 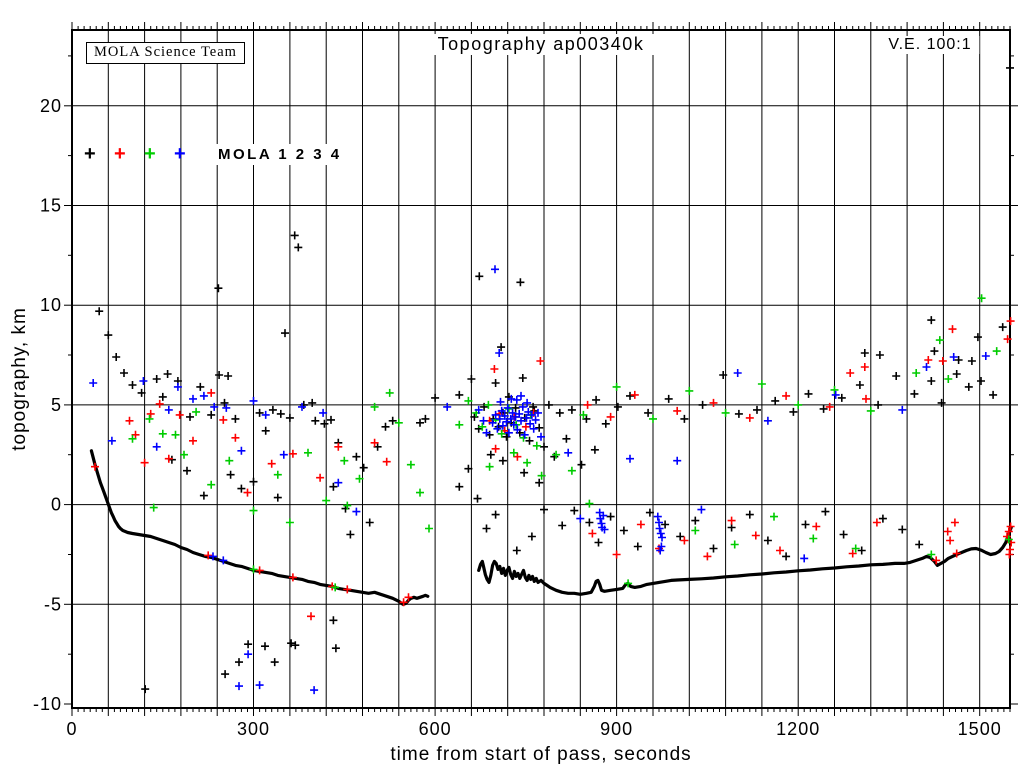 I want to click on legend: + + + + MOLA 1 2 3 4, so click(x=217, y=154).